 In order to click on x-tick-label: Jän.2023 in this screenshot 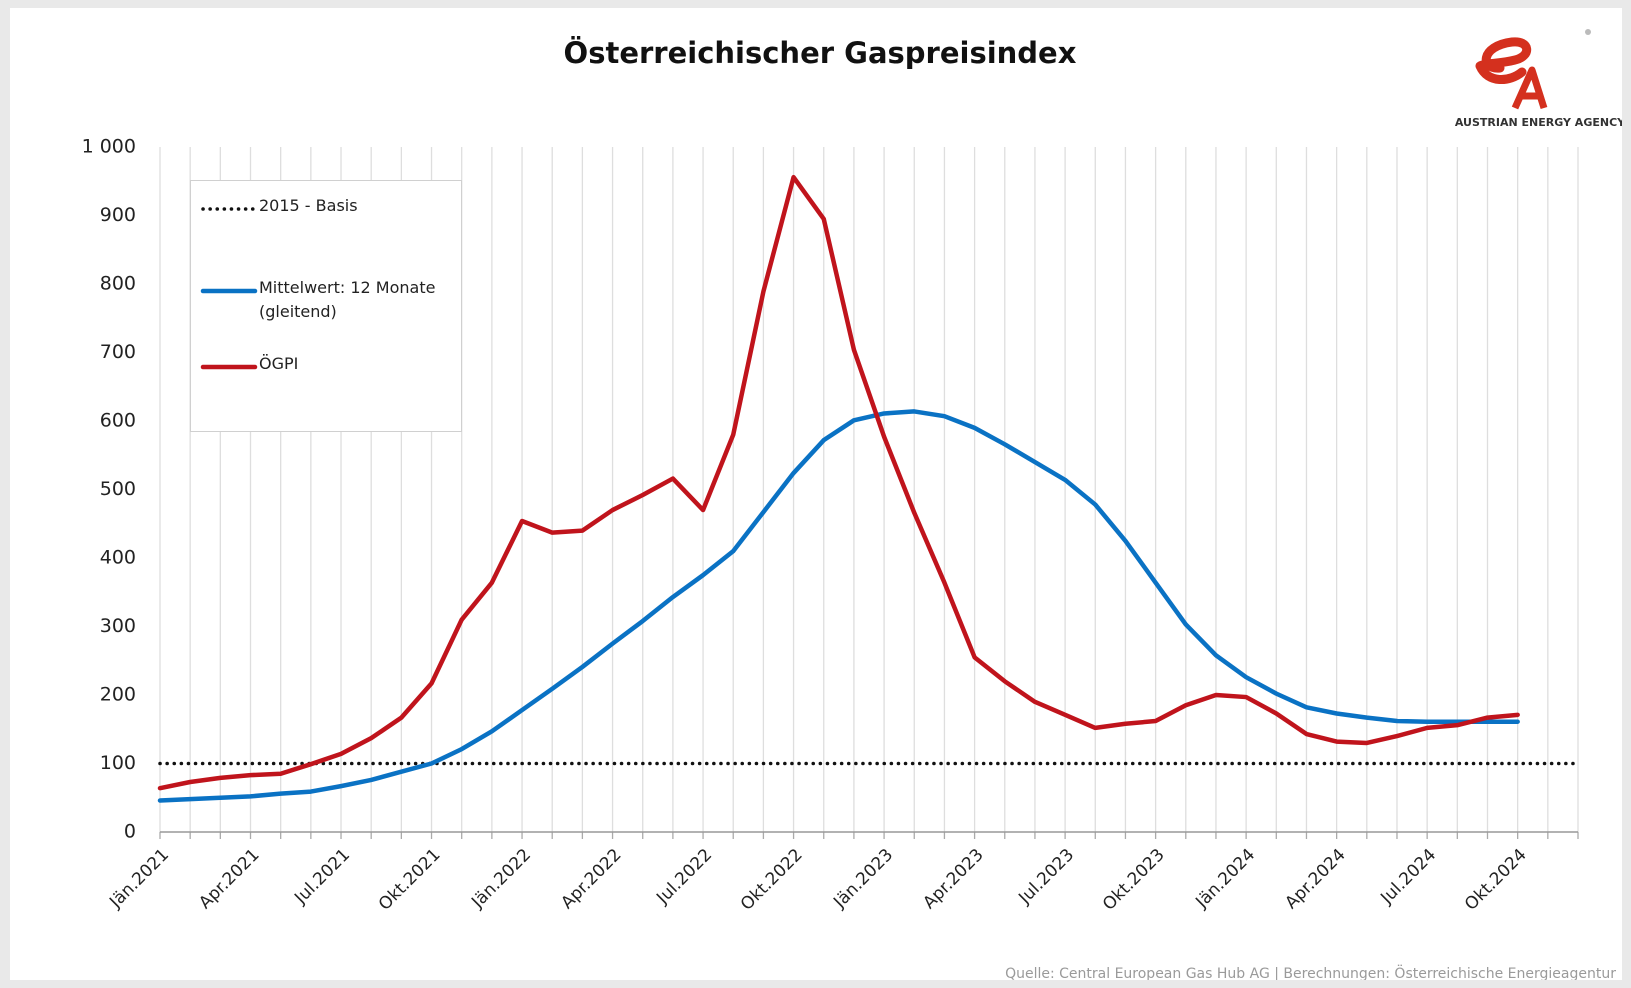, I will do `click(863, 879)`.